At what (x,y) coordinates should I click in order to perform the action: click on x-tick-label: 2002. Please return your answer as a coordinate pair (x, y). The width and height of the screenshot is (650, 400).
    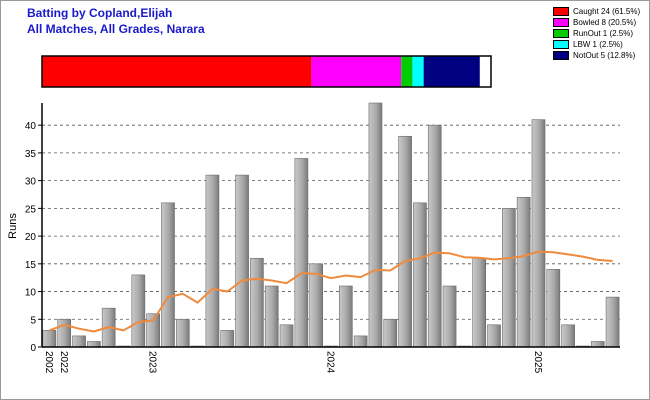
    Looking at the image, I should click on (48, 362).